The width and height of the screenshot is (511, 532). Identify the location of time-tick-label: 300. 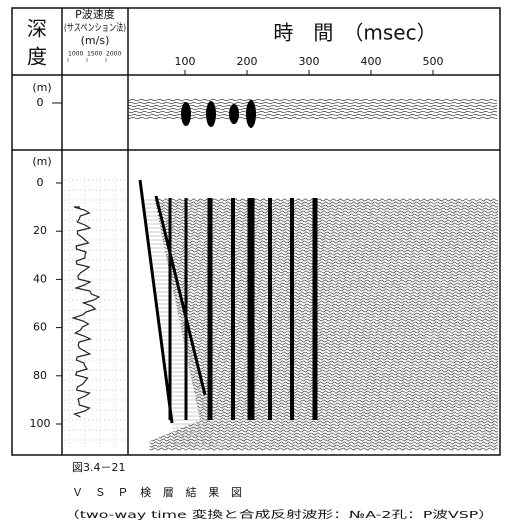
(309, 61).